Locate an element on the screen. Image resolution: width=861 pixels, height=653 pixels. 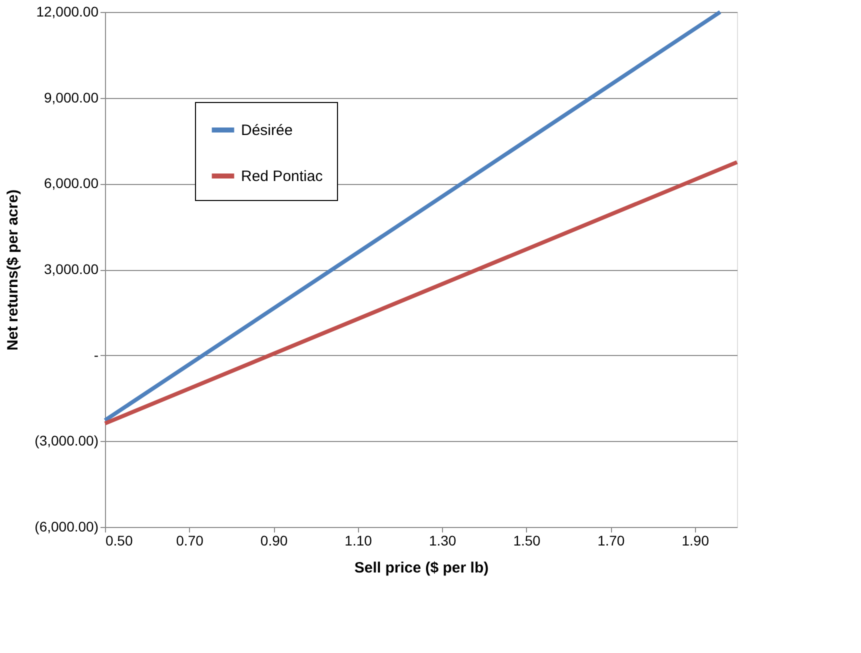
x-tick-label: 1.30 is located at coordinates (442, 540).